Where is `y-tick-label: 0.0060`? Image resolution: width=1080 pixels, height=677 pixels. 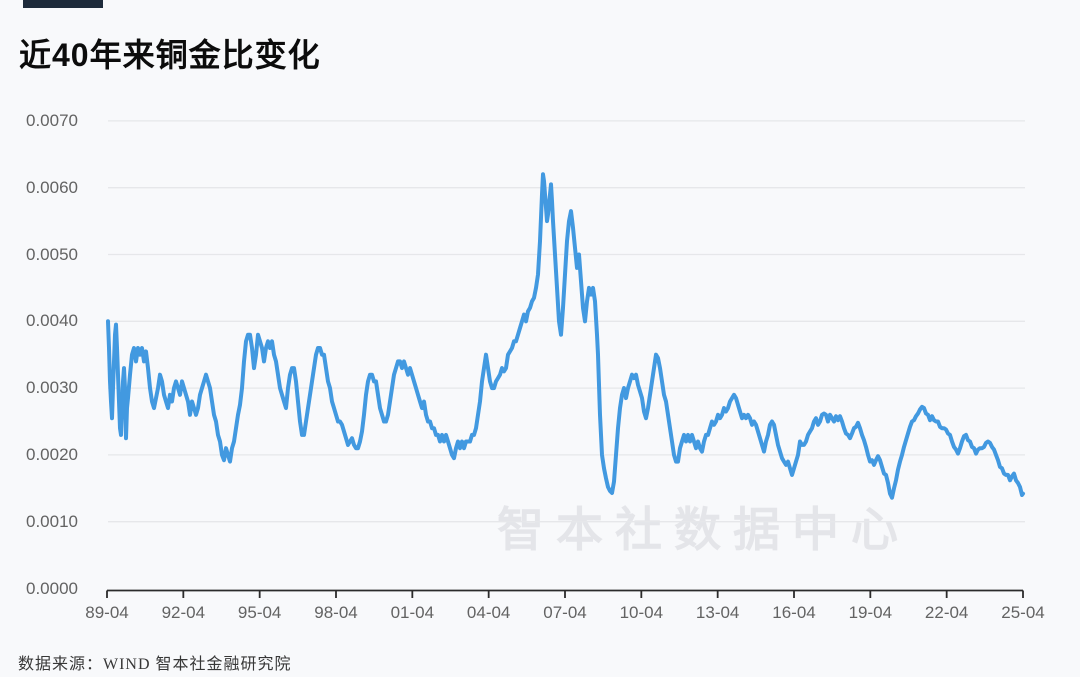 y-tick-label: 0.0060 is located at coordinates (52, 187).